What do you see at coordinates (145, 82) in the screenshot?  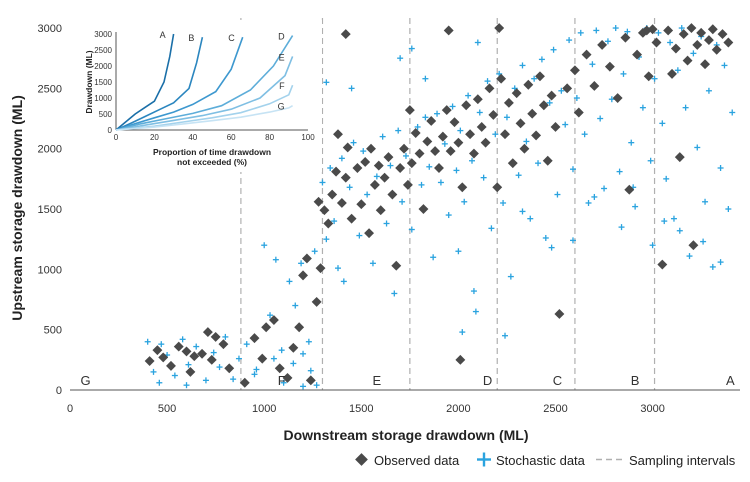 I see `inset-series-line-a` at bounding box center [145, 82].